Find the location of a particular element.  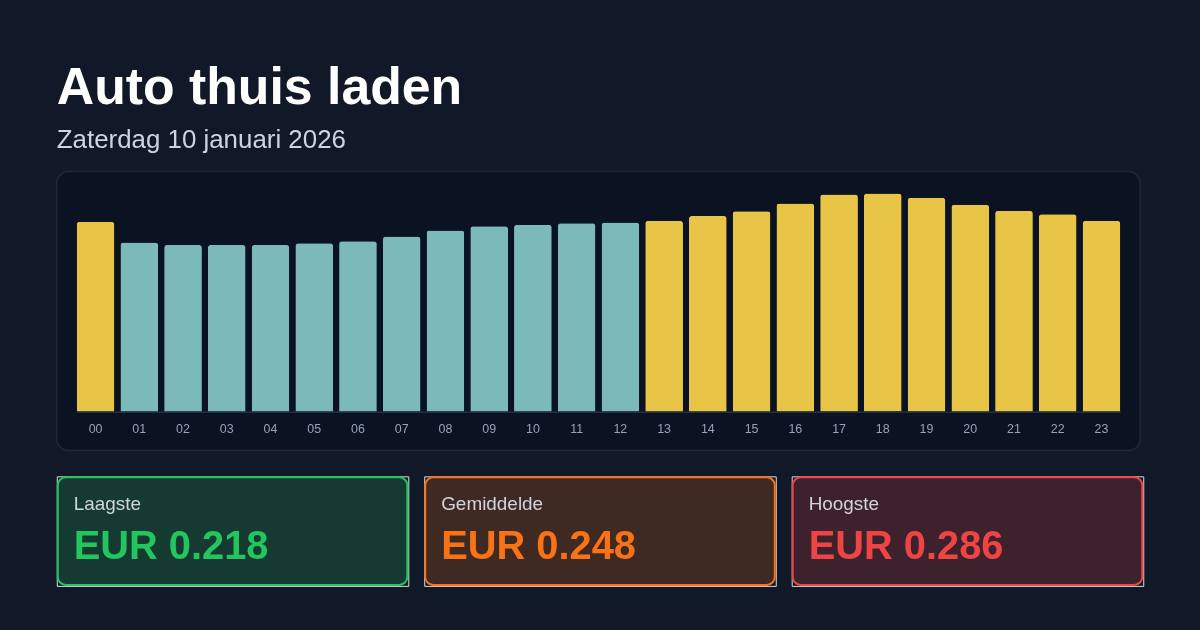

x-tick-label: 22 is located at coordinates (1057, 429).